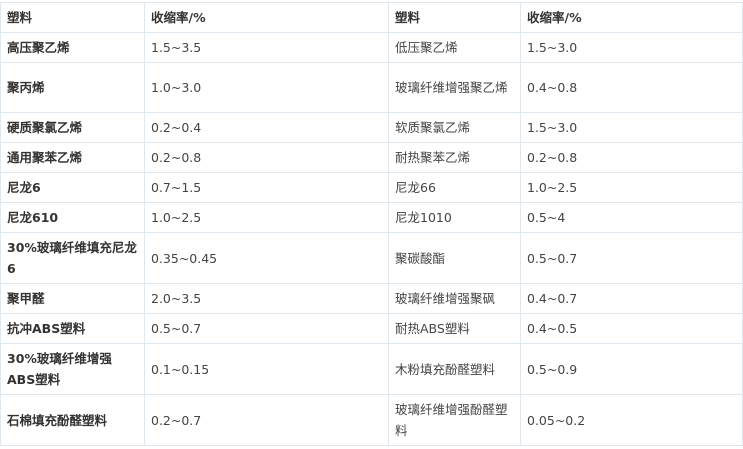  What do you see at coordinates (266, 298) in the screenshot?
I see `shrinkage-value: 2.0~3.5` at bounding box center [266, 298].